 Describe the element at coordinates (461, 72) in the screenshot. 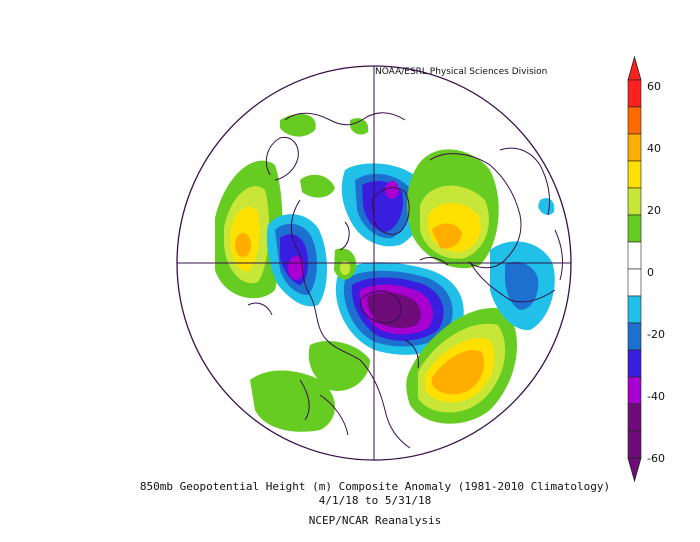

I see `credit-label: NOAA/ESRL Physical Sciences Division` at that location.